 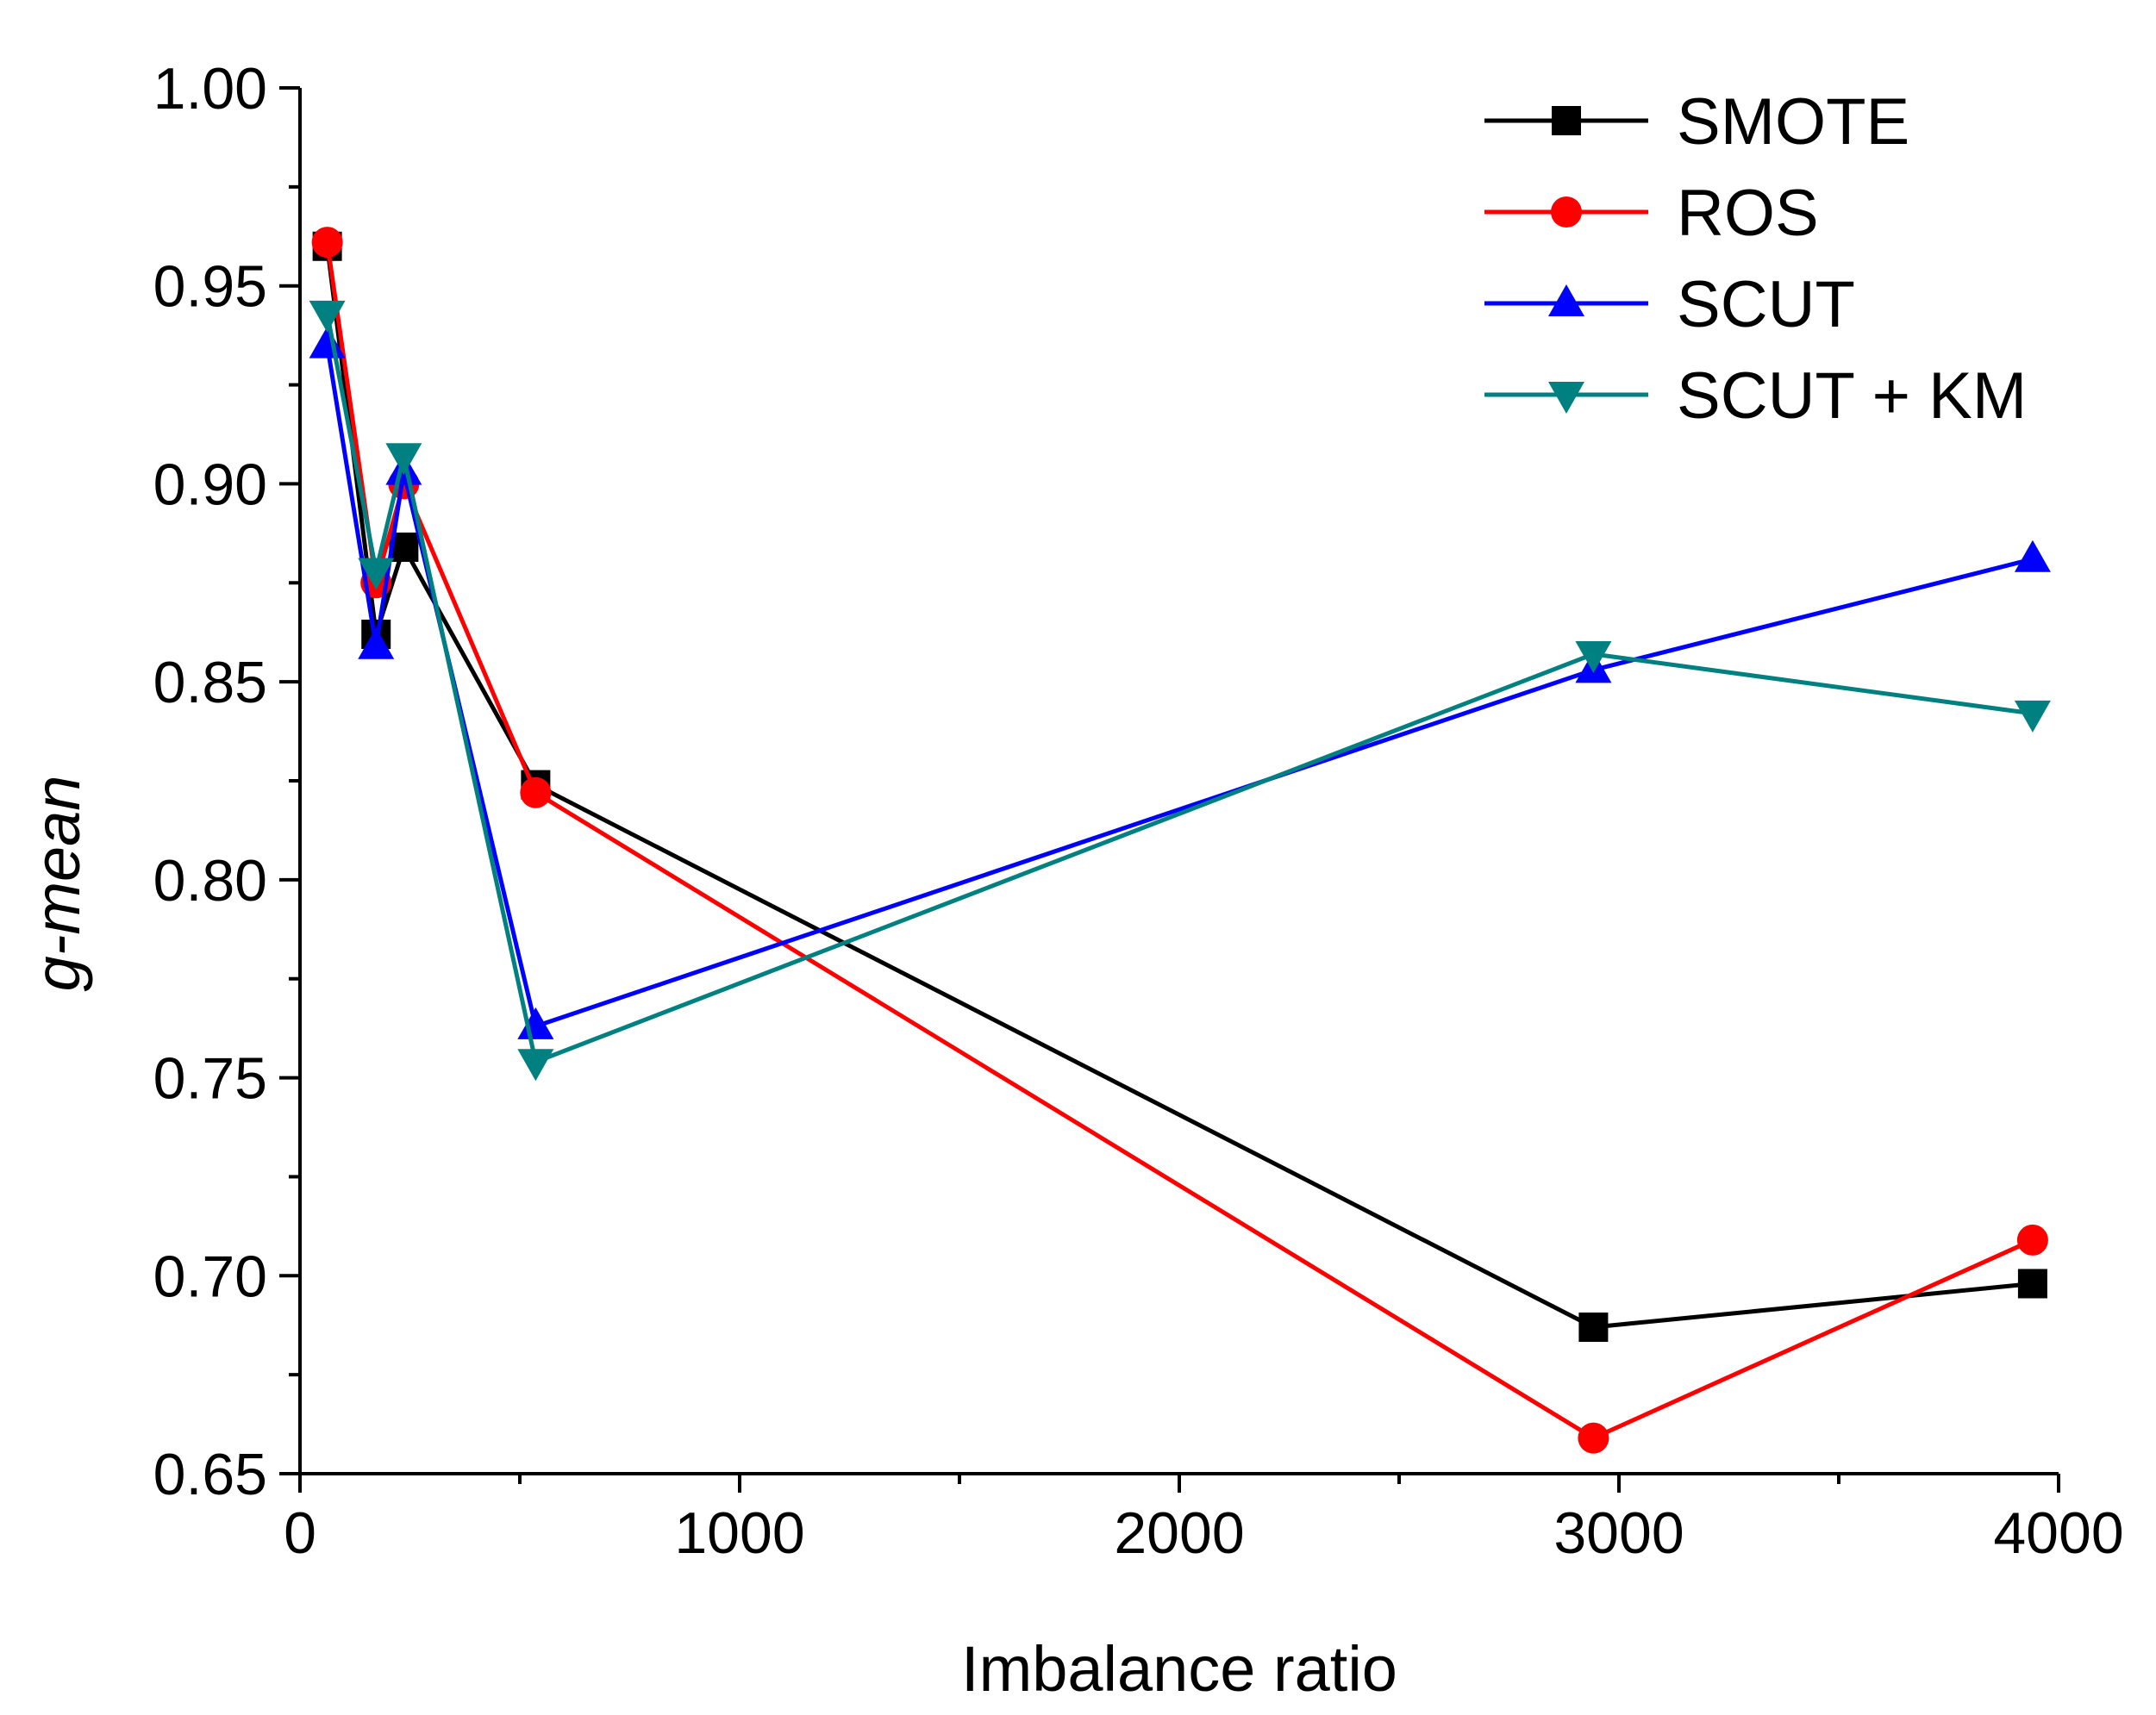 I want to click on legend-label: ROS, so click(x=1748, y=213).